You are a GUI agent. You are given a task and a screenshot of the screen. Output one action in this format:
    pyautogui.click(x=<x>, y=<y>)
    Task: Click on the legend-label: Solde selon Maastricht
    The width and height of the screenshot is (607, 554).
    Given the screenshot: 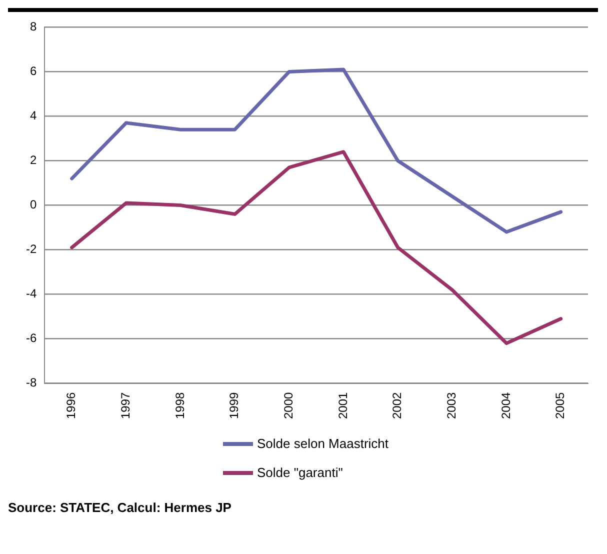 What is the action you would take?
    pyautogui.click(x=323, y=443)
    